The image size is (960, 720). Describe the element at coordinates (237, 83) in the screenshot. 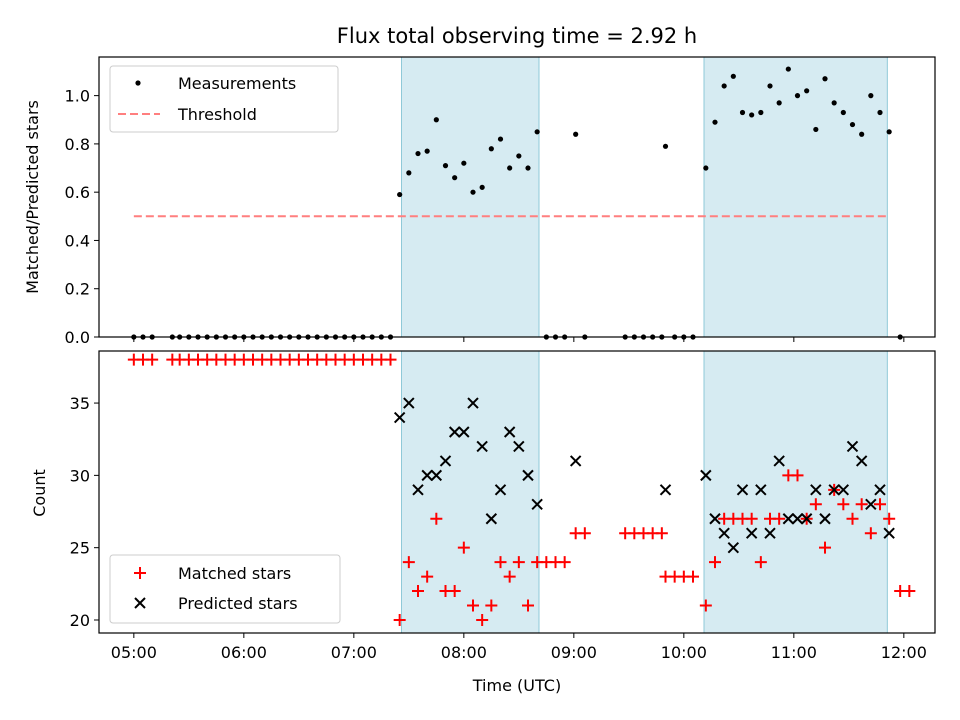

I see `legend-measurements-label: Measurements` at that location.